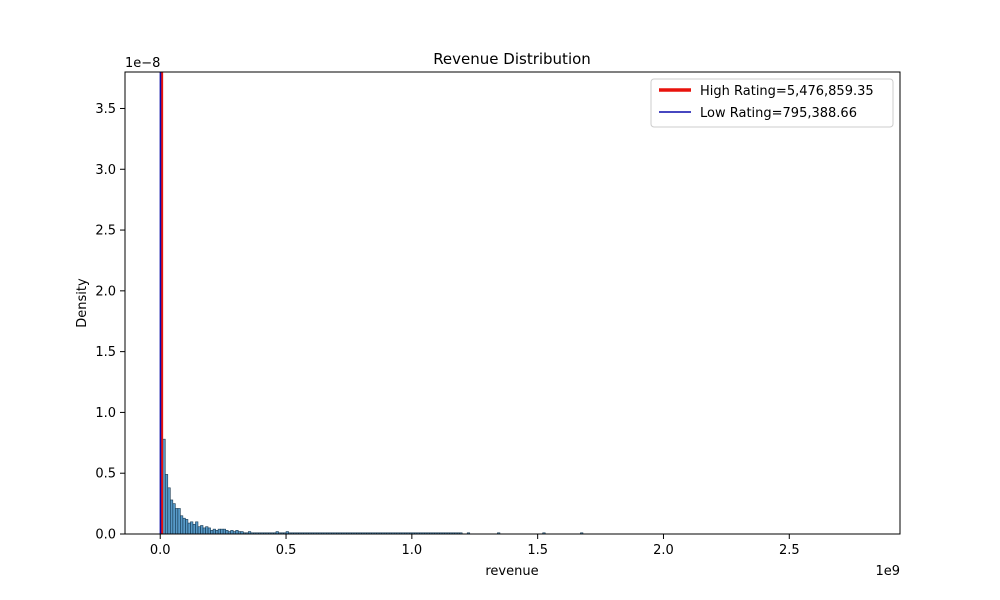 Image resolution: width=1000 pixels, height=600 pixels. Describe the element at coordinates (537, 550) in the screenshot. I see `x-tick-label: 1.5` at that location.